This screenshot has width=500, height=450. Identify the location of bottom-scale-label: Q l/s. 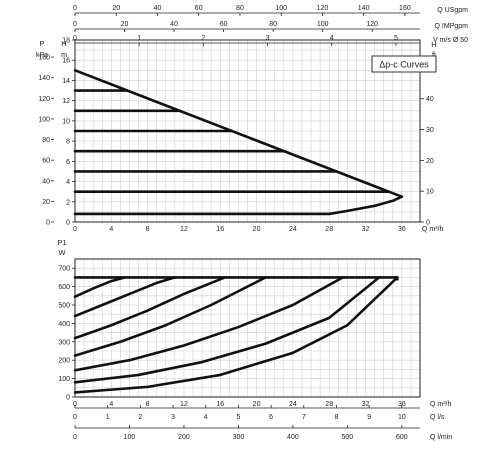
(437, 417).